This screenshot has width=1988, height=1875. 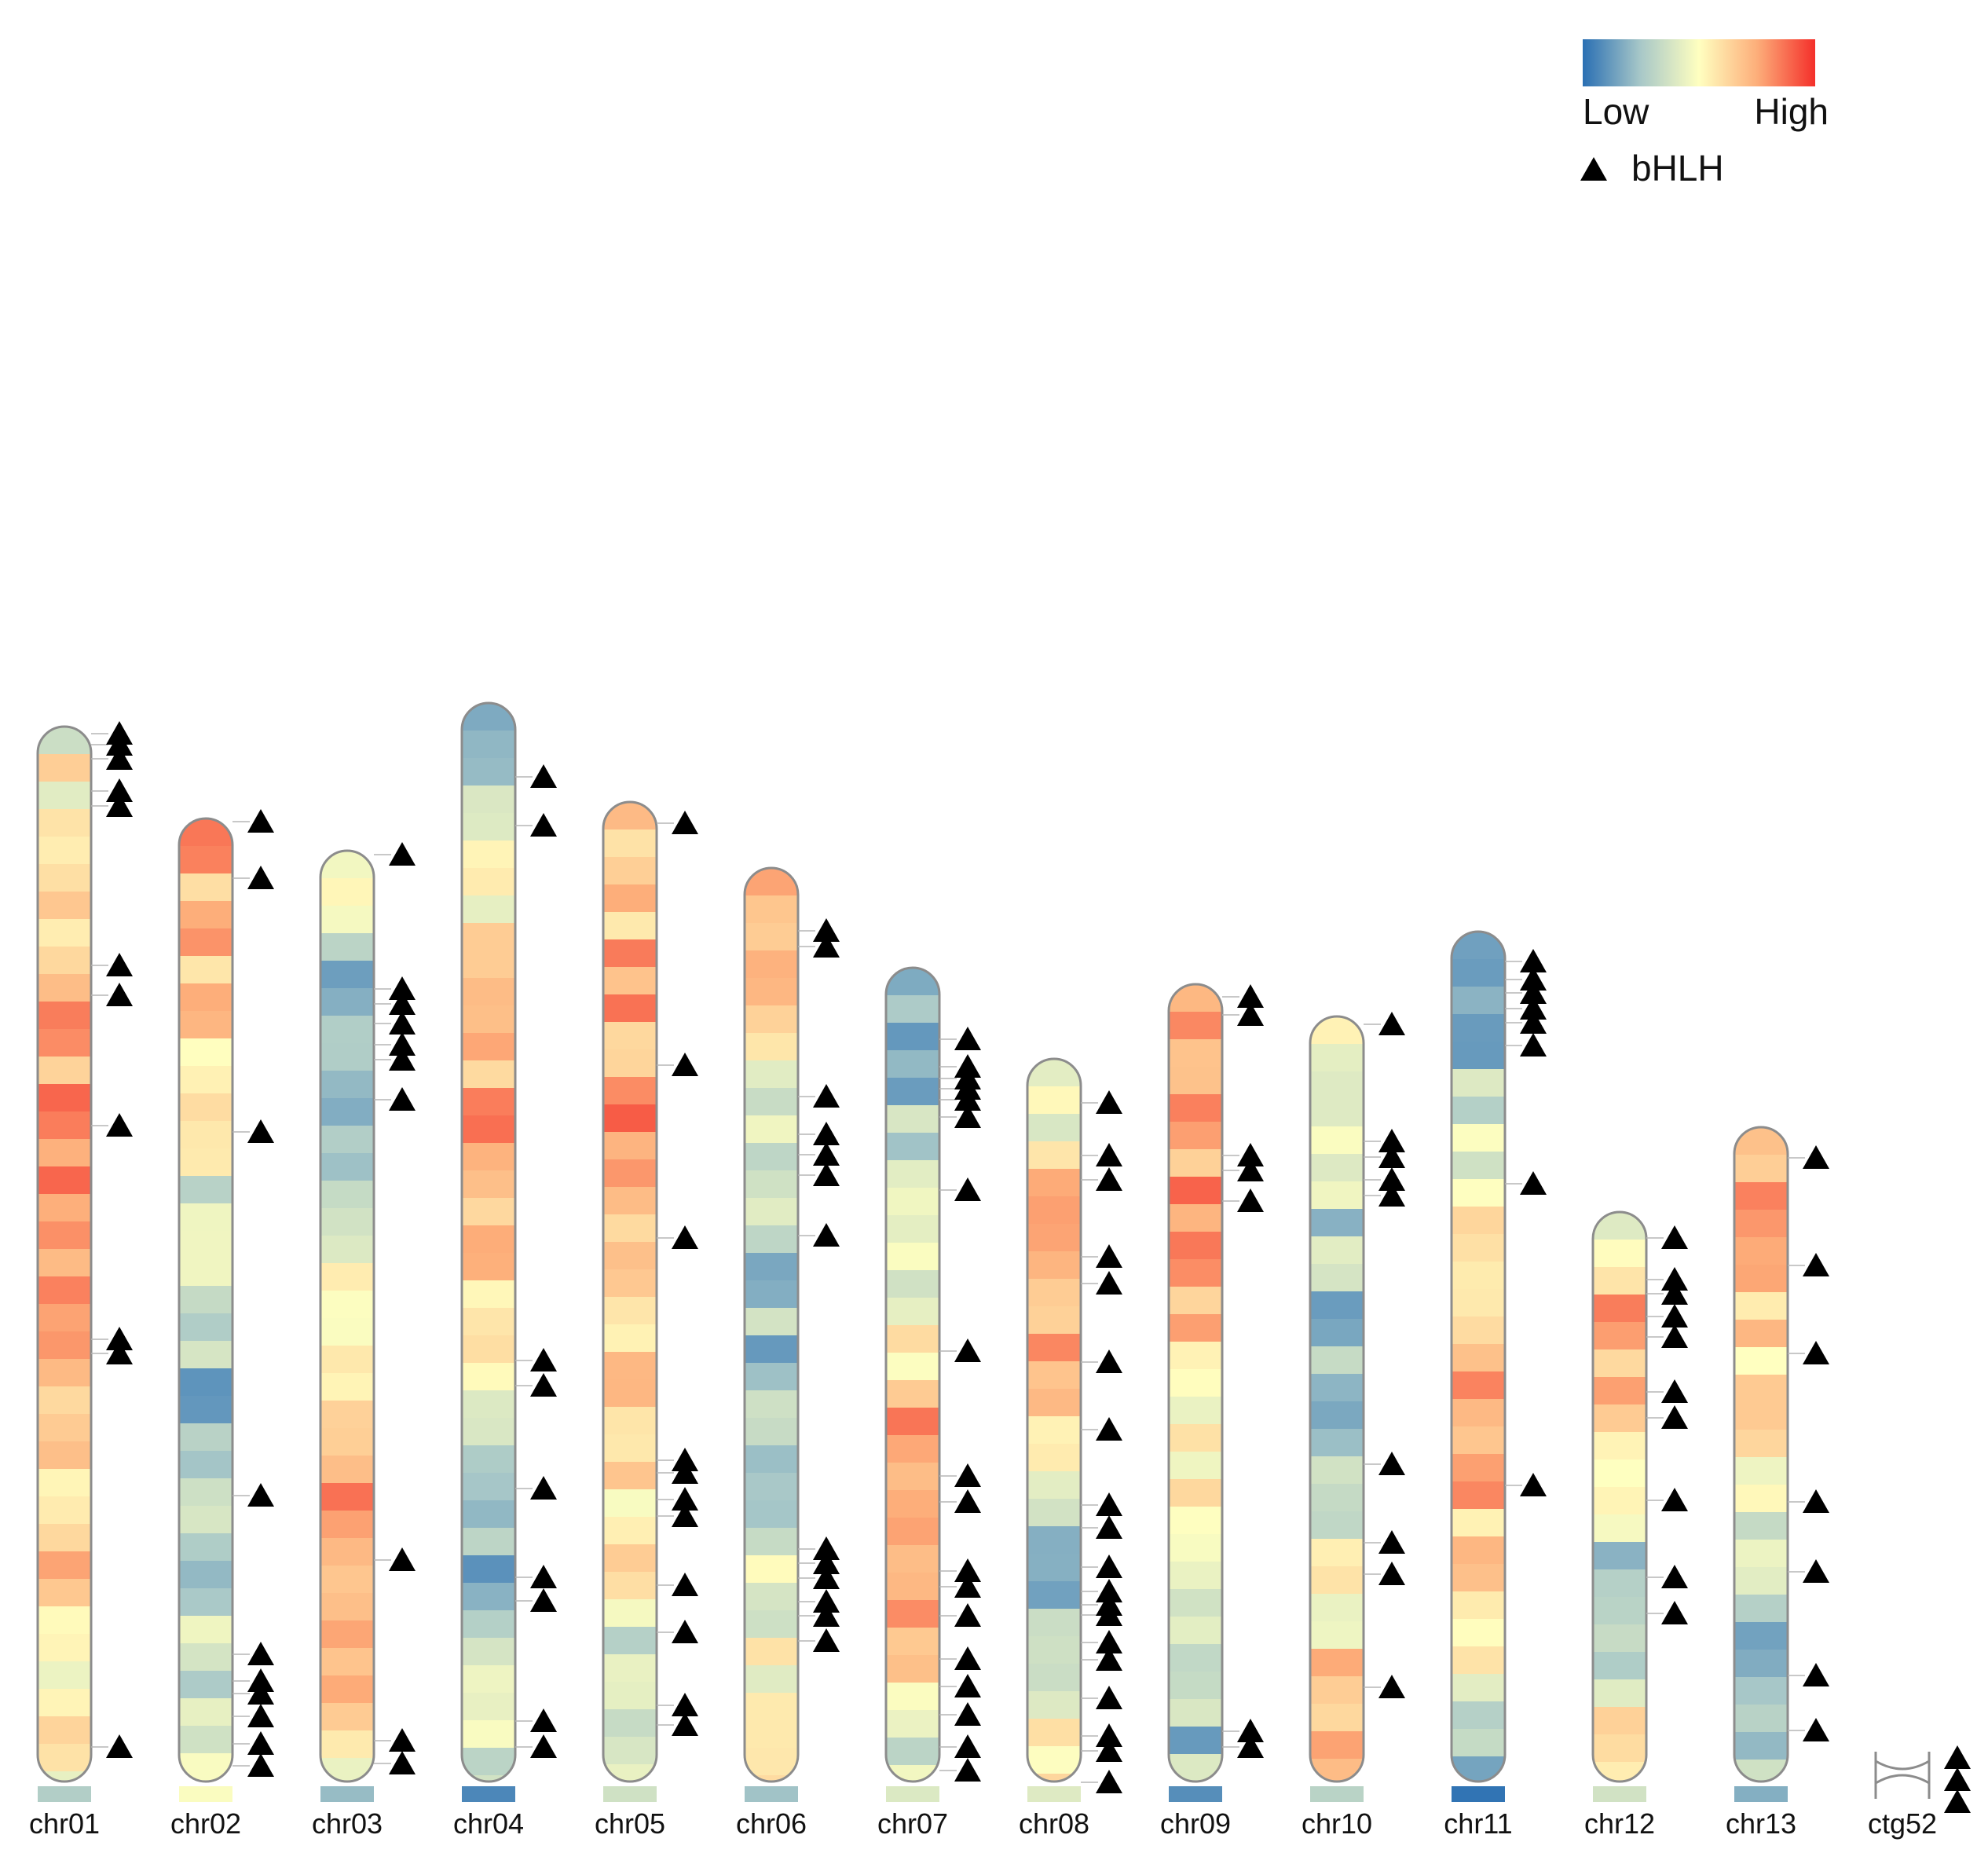 I want to click on chromosome-chr08: chr08, so click(x=1071, y=1448).